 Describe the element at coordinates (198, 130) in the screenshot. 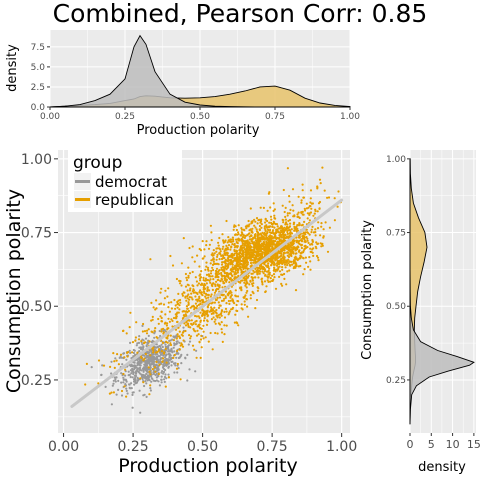

I see `top-density-x-label: Production polarity` at that location.